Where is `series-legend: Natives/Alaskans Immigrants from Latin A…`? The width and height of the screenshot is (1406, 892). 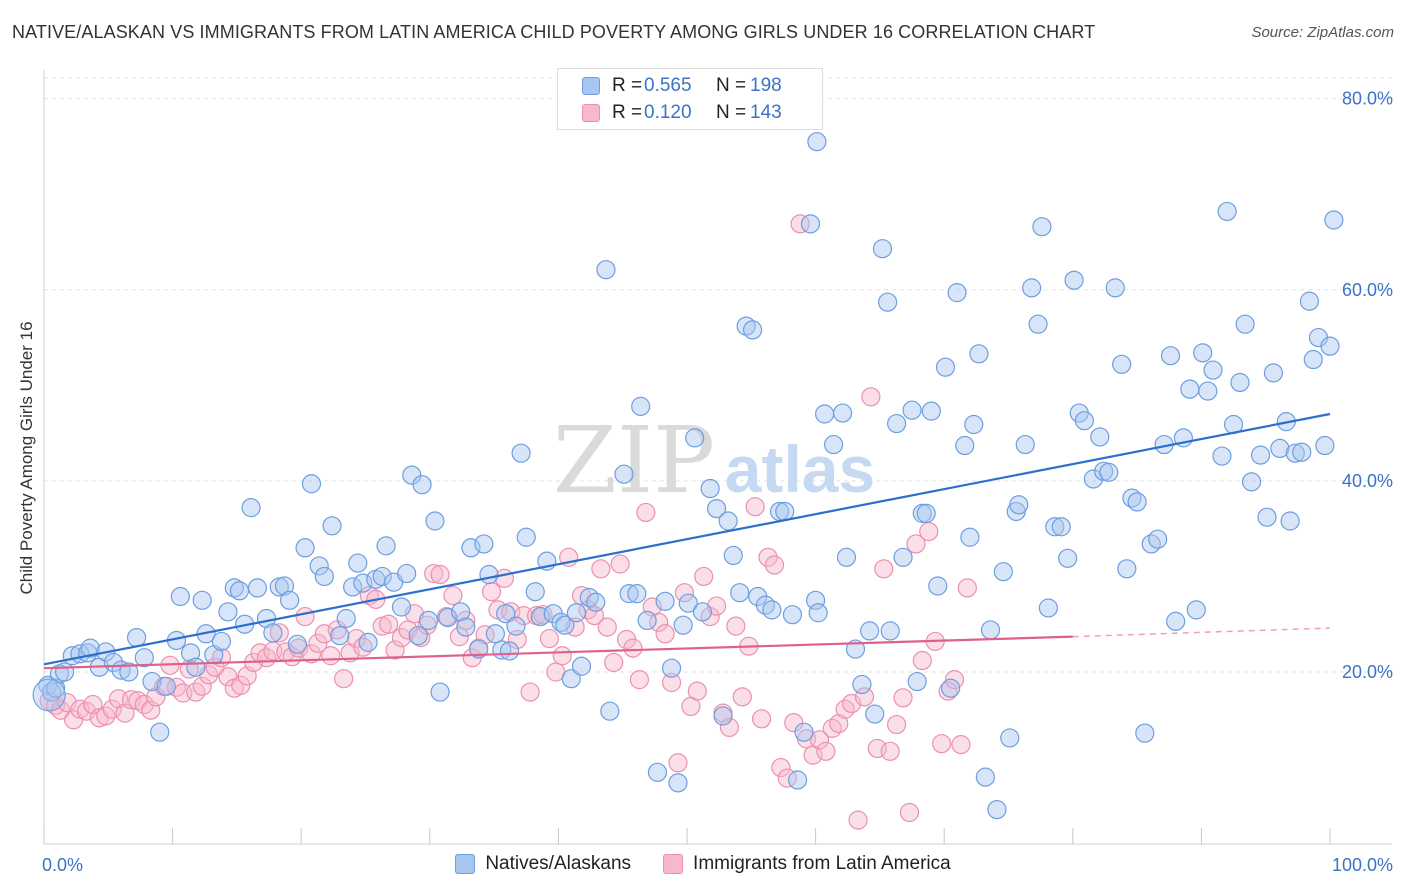 series-legend: Natives/Alaskans Immigrants from Latin A… is located at coordinates (703, 864).